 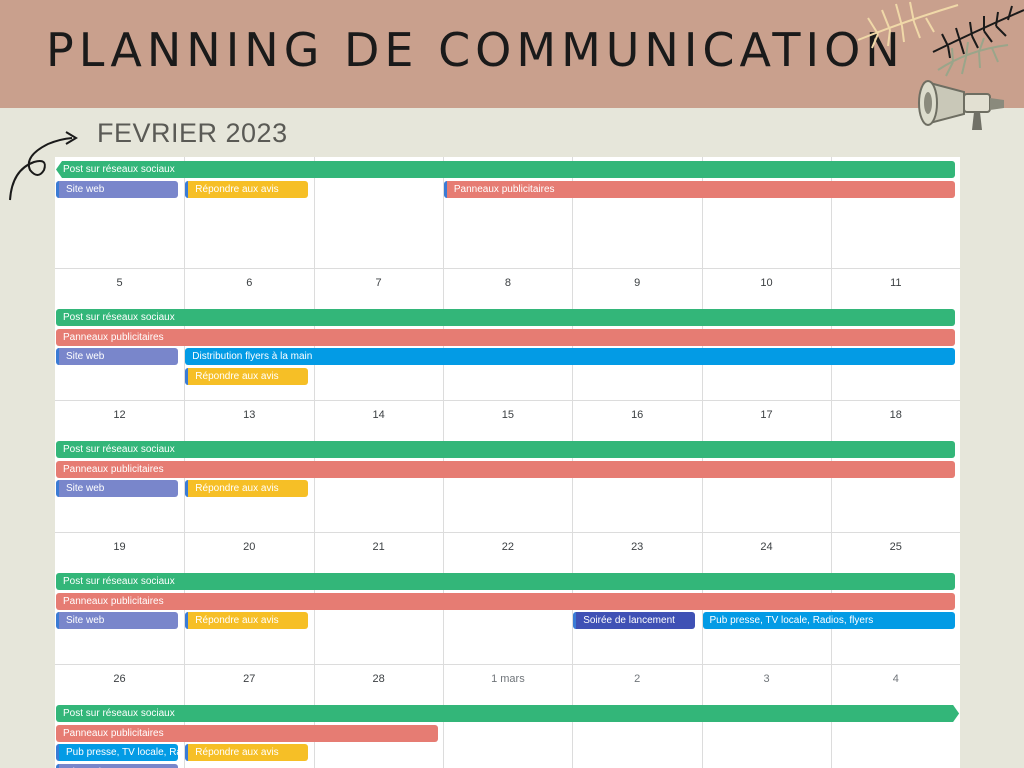 What do you see at coordinates (119, 547) in the screenshot?
I see `day-number: 19` at bounding box center [119, 547].